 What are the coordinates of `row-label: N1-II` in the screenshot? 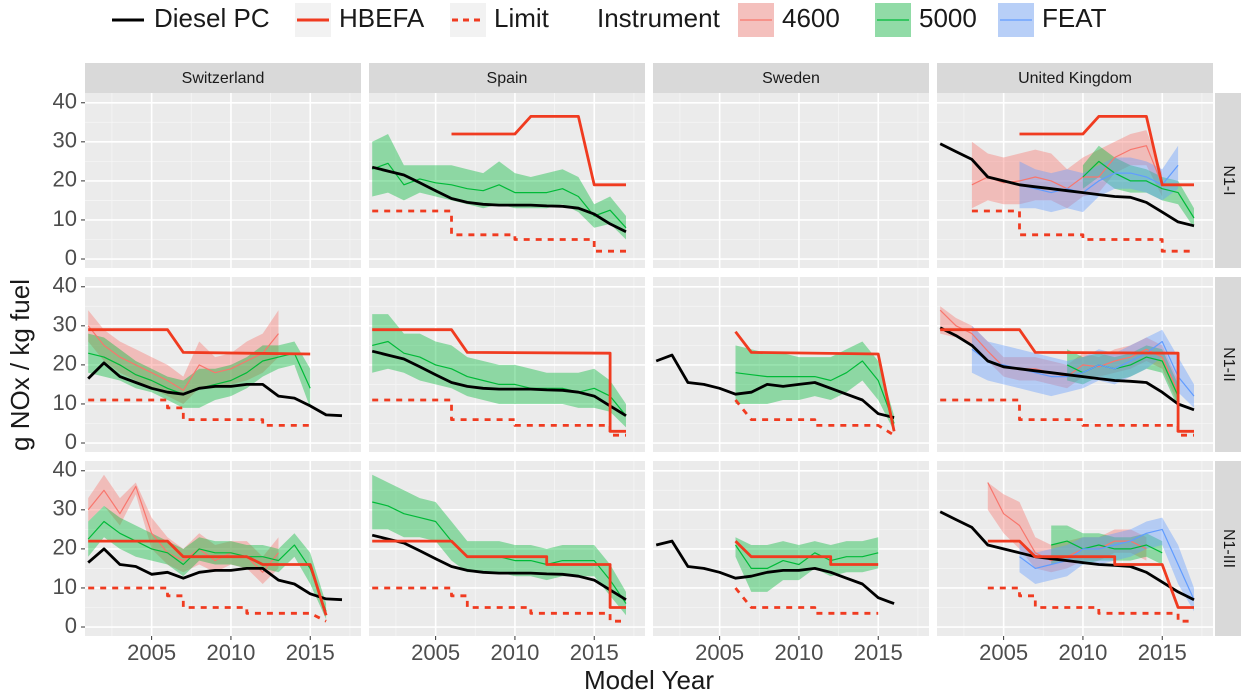 It's located at (1228, 364).